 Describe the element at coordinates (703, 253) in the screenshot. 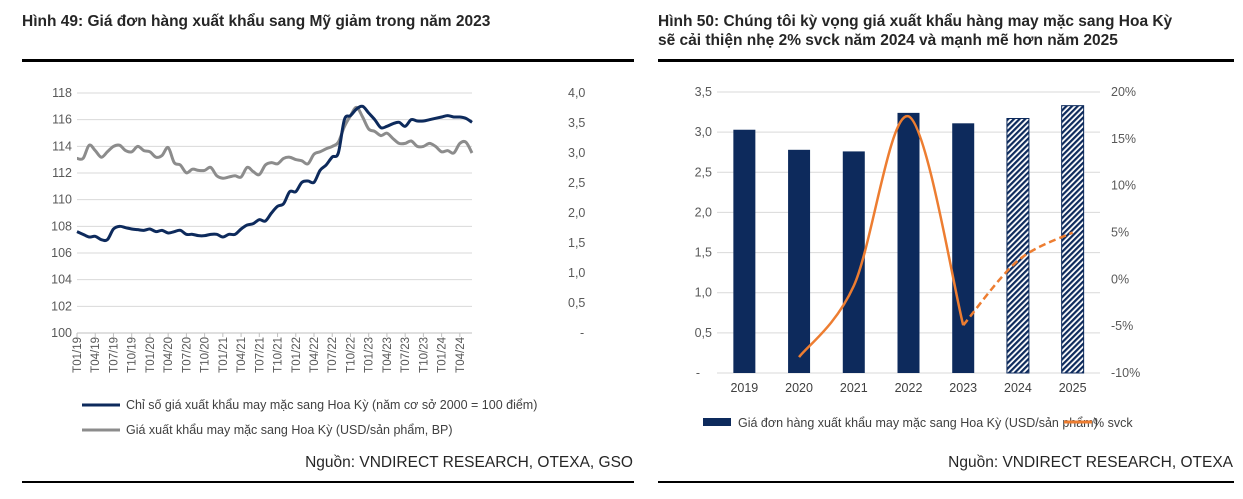

I see `left-axis-tick-label: 1,5` at that location.